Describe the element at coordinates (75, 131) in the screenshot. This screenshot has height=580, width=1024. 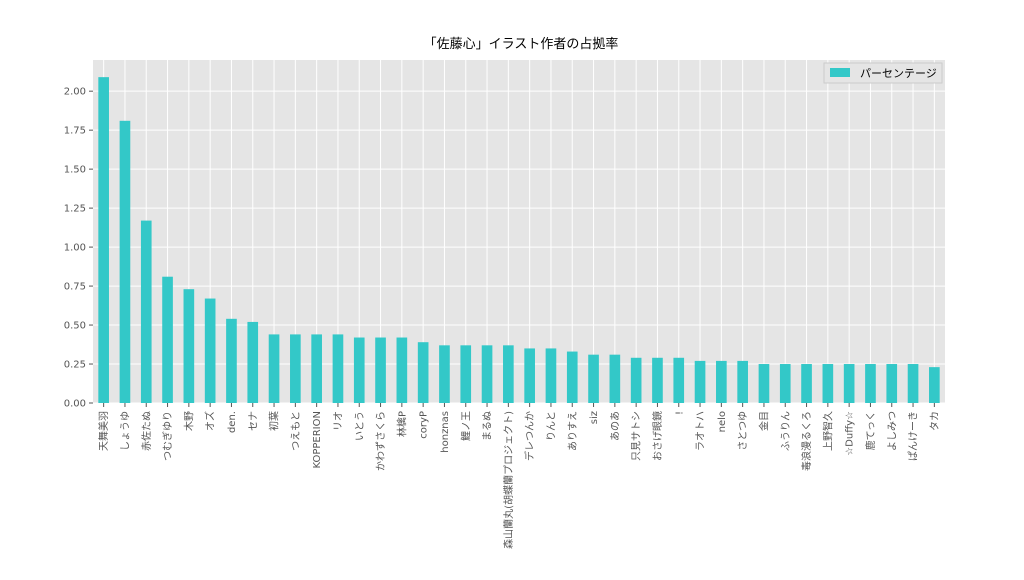
I see `y-tick-label: 1.75` at that location.